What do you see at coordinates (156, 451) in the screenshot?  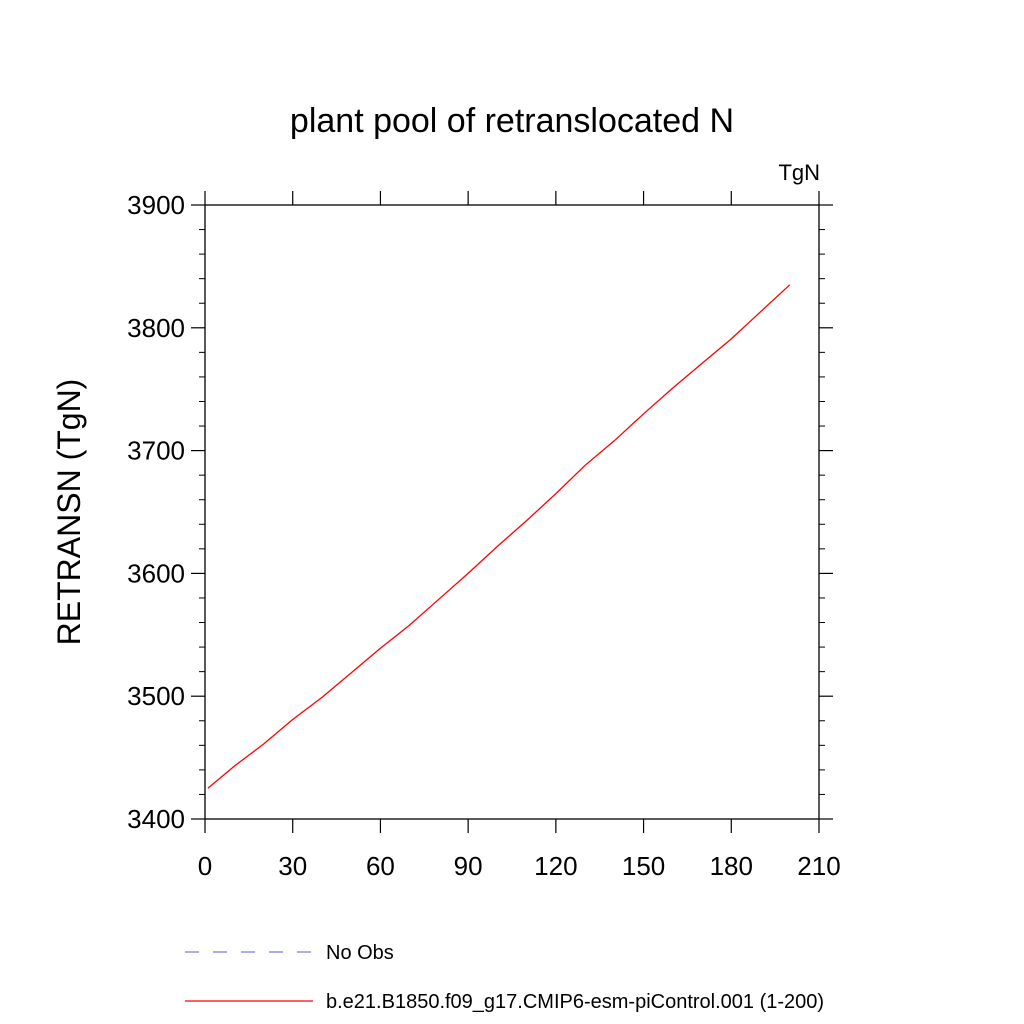 I see `y-tick-label: 3700` at bounding box center [156, 451].